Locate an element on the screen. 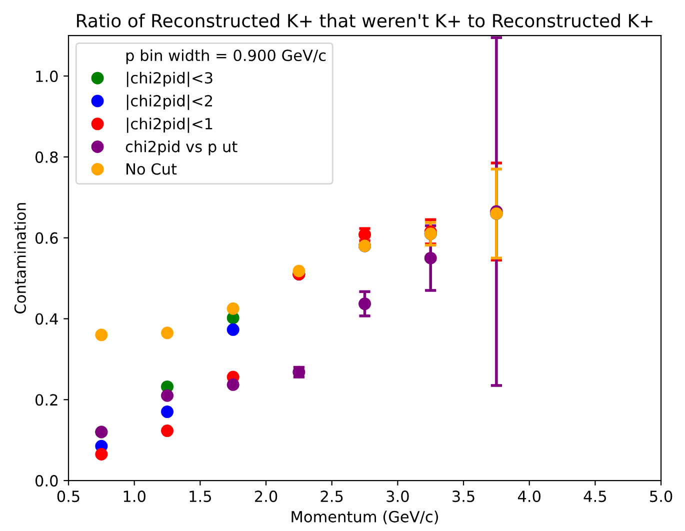 The image size is (685, 531). legend-label: No Cut is located at coordinates (151, 169).